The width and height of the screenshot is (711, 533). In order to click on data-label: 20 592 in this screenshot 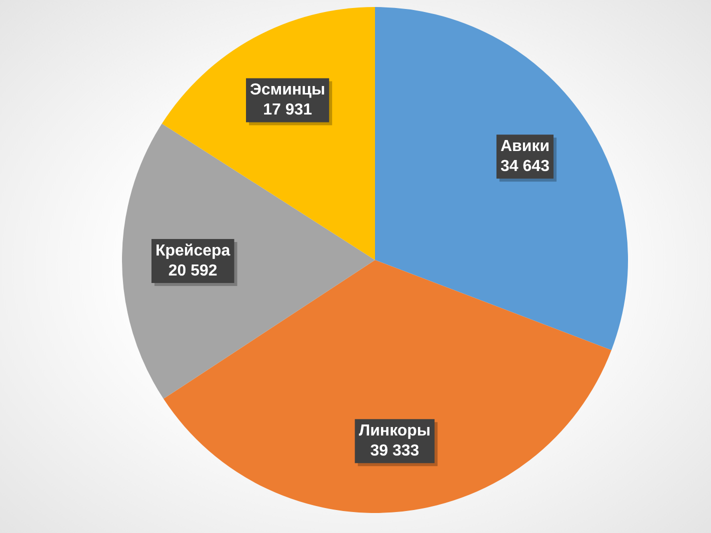, I will do `click(193, 271)`.